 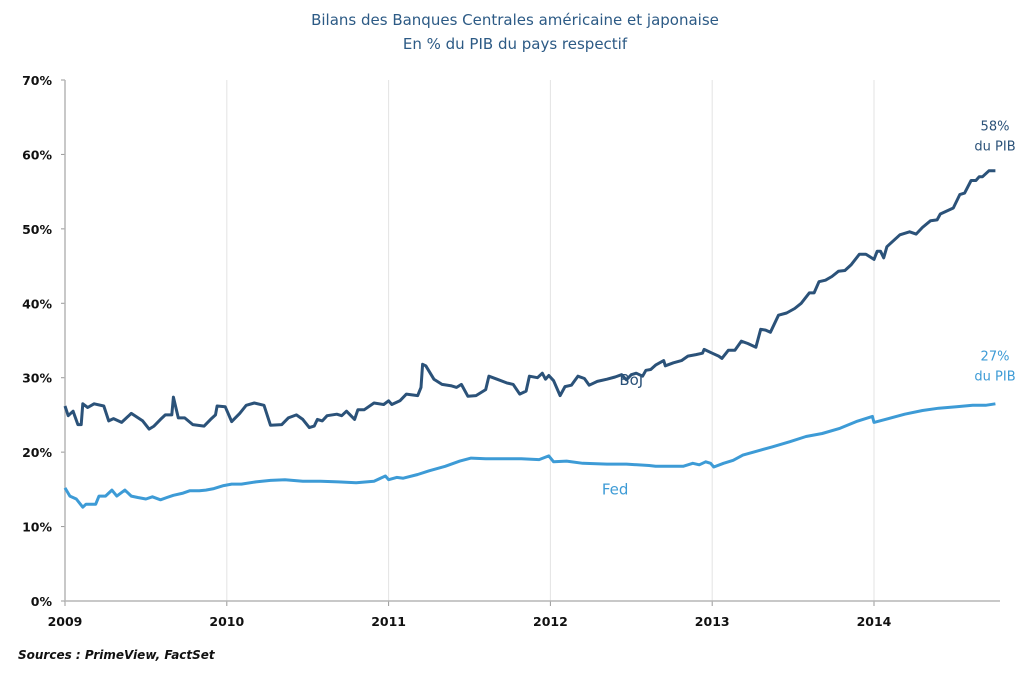 I want to click on series-label-fed: Fed, so click(x=615, y=490).